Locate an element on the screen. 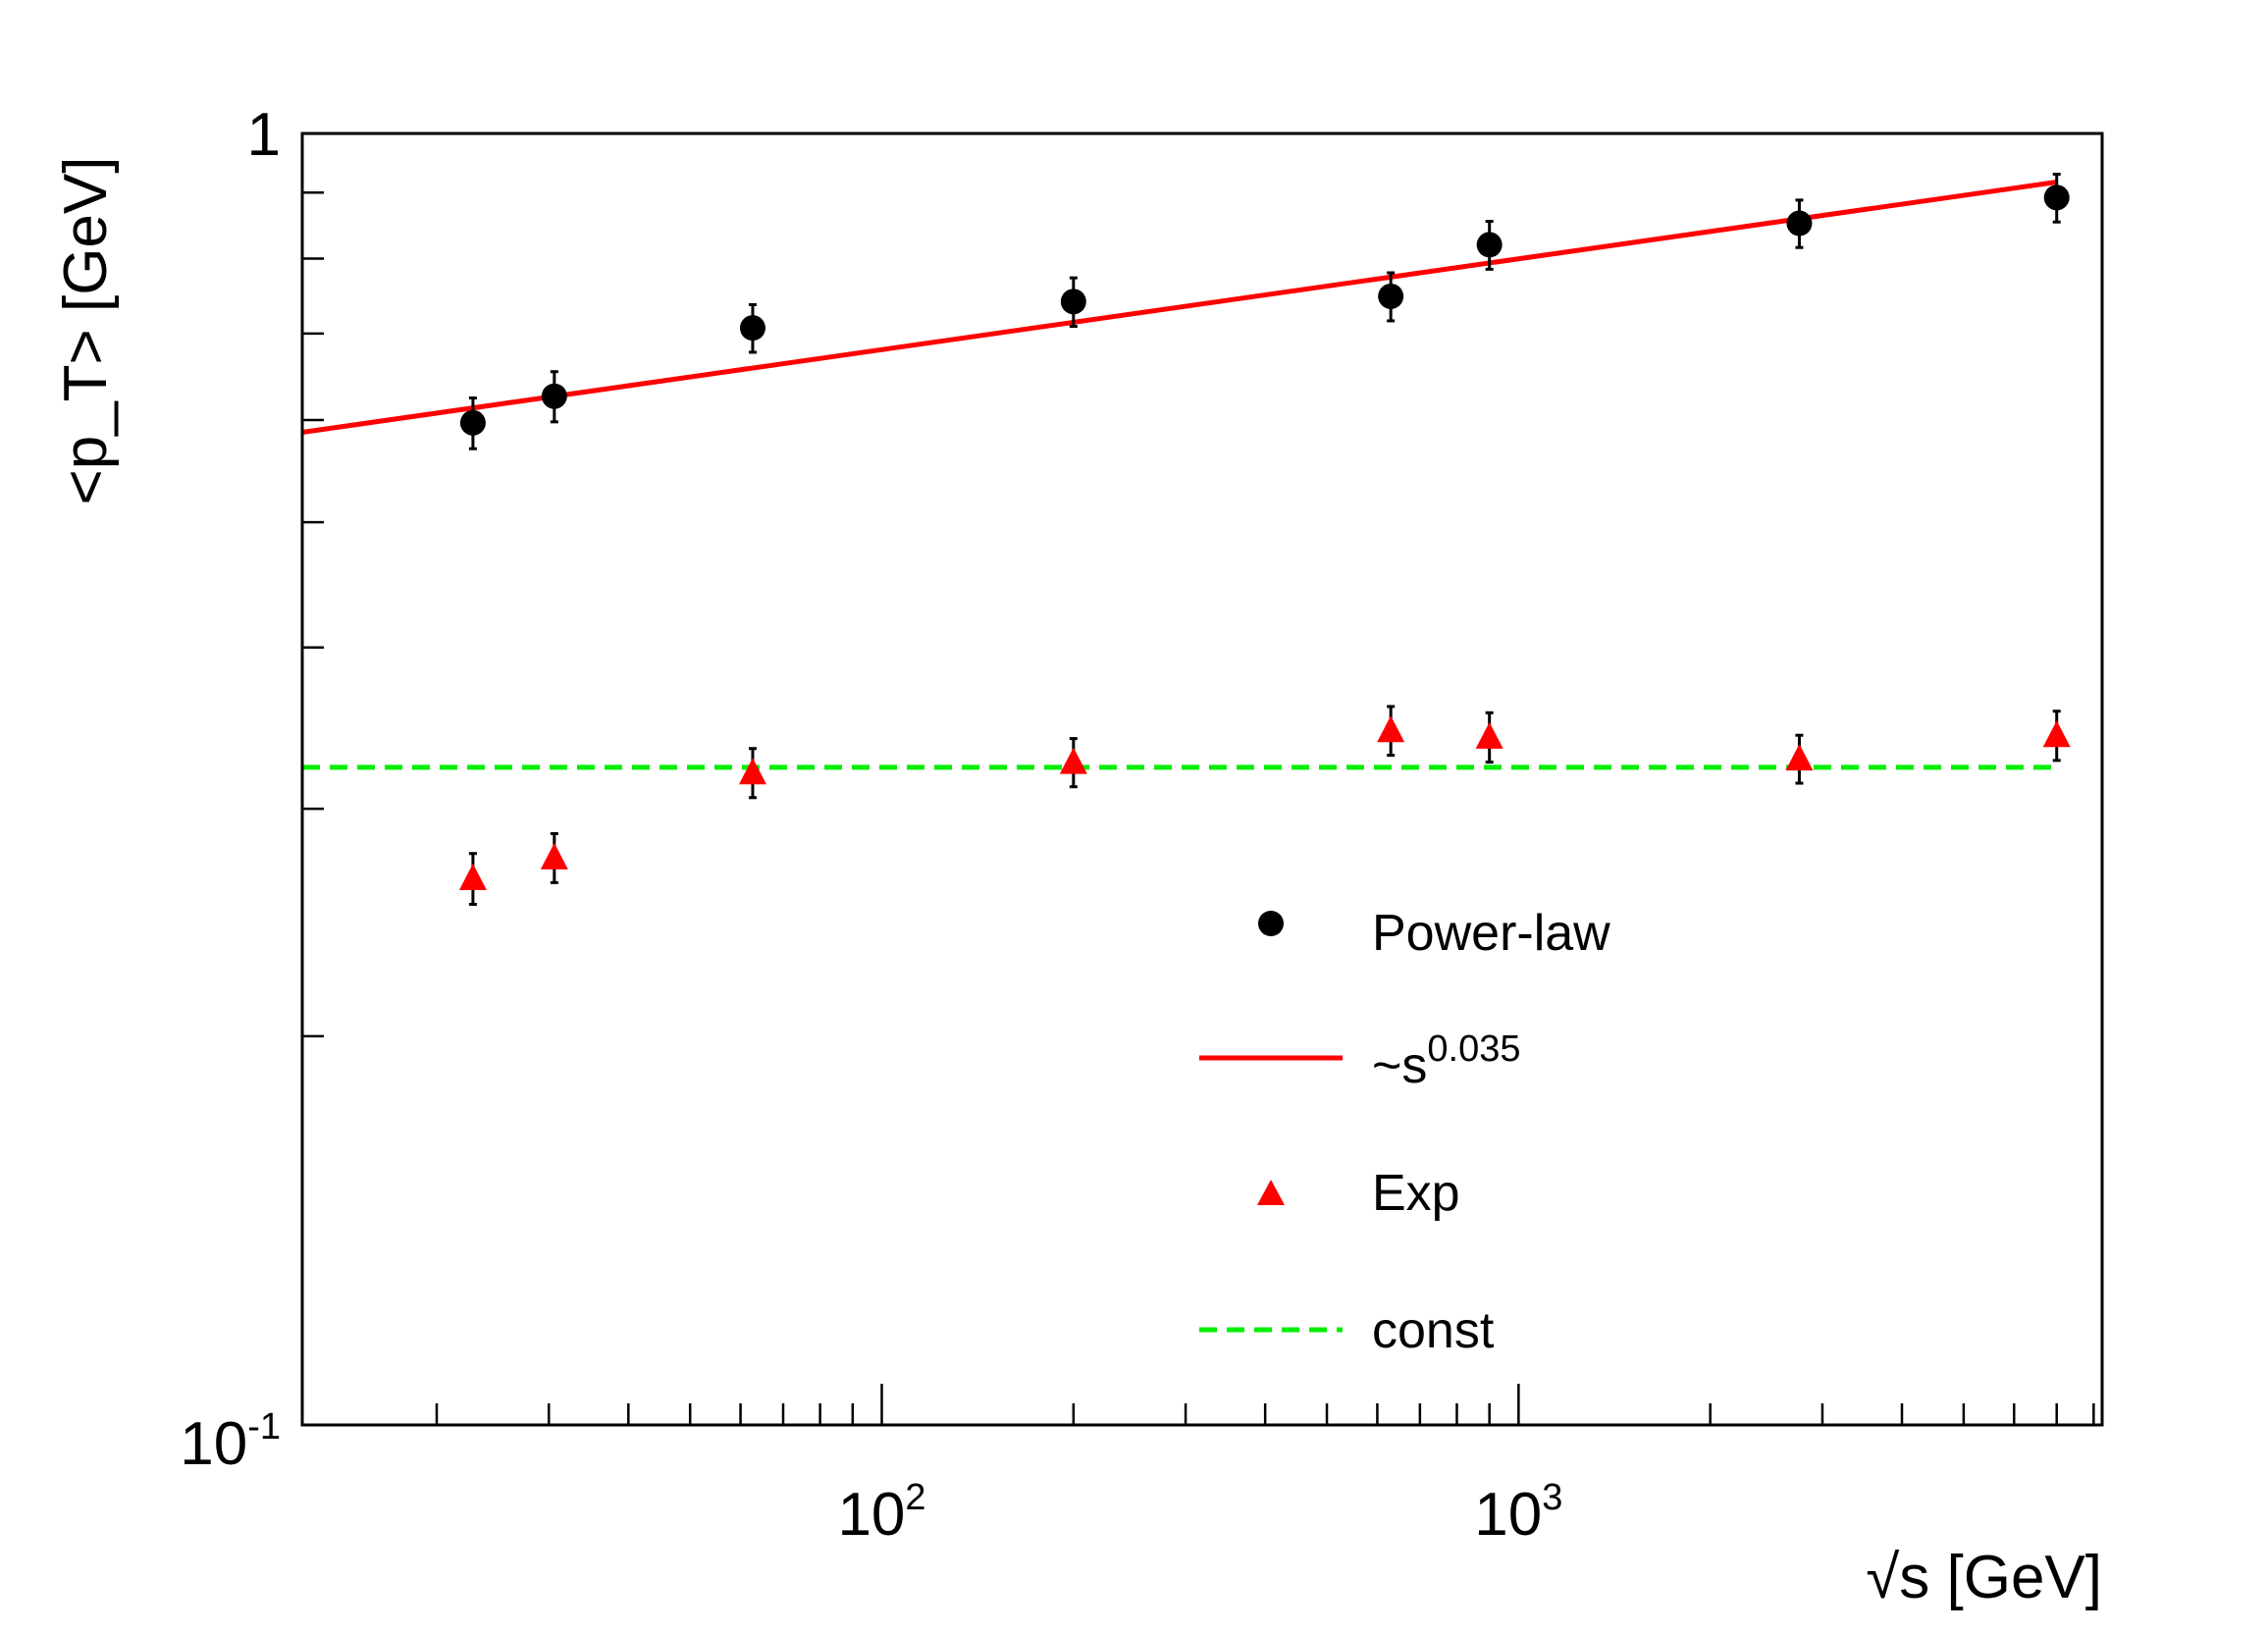 The image size is (2268, 1633). legend-exp-label: Exp is located at coordinates (1416, 1194).